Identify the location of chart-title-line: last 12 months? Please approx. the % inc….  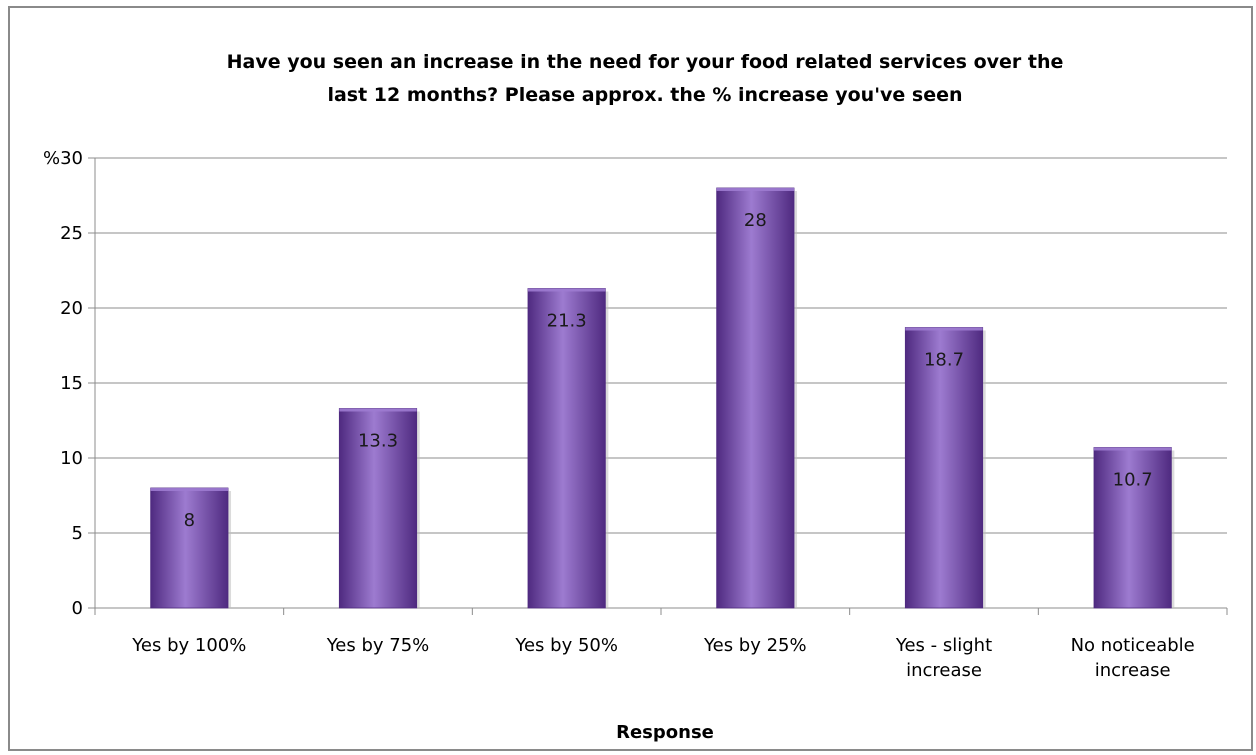
(644, 95).